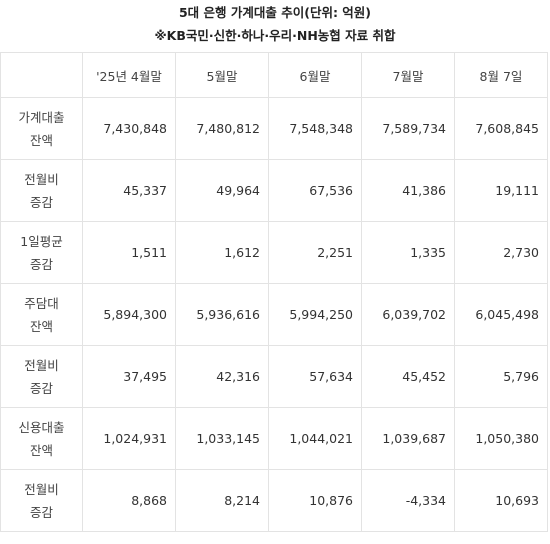  Describe the element at coordinates (501, 128) in the screenshot. I see `value-cell: 7,608,845` at that location.